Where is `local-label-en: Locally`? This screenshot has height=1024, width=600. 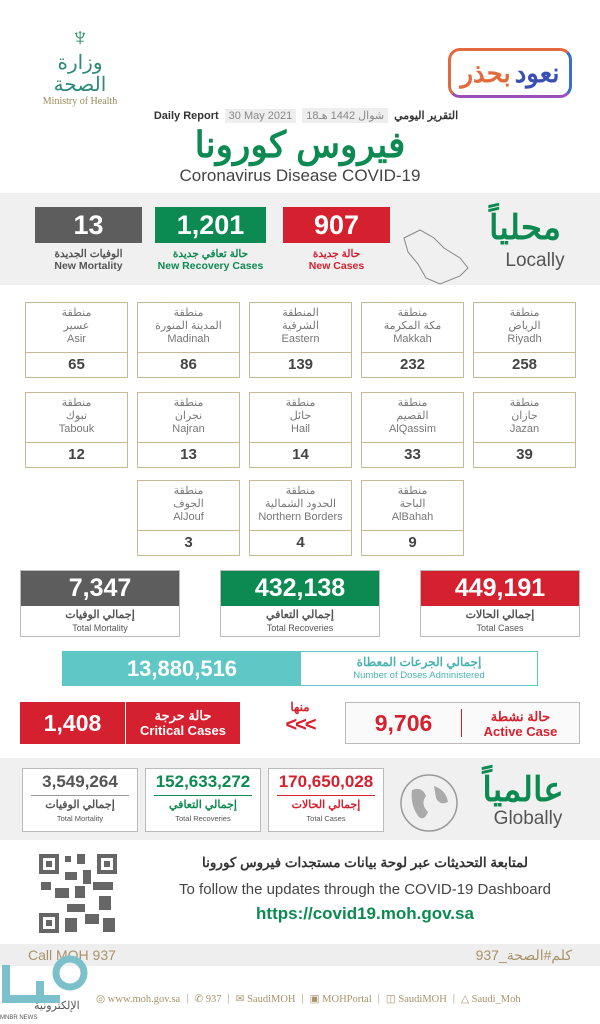
local-label-en: Locally is located at coordinates (535, 260).